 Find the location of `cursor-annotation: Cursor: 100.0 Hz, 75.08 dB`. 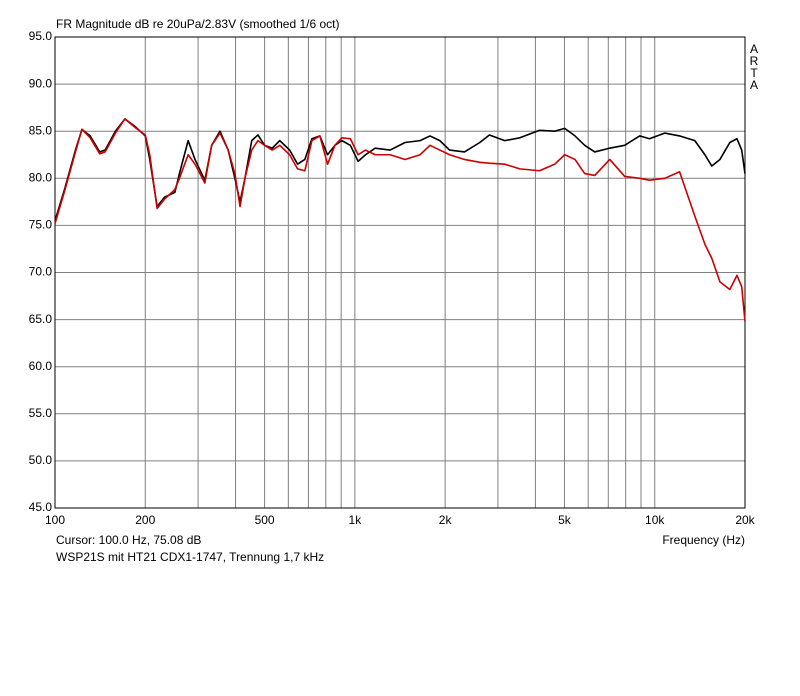

cursor-annotation: Cursor: 100.0 Hz, 75.08 dB is located at coordinates (128, 540).